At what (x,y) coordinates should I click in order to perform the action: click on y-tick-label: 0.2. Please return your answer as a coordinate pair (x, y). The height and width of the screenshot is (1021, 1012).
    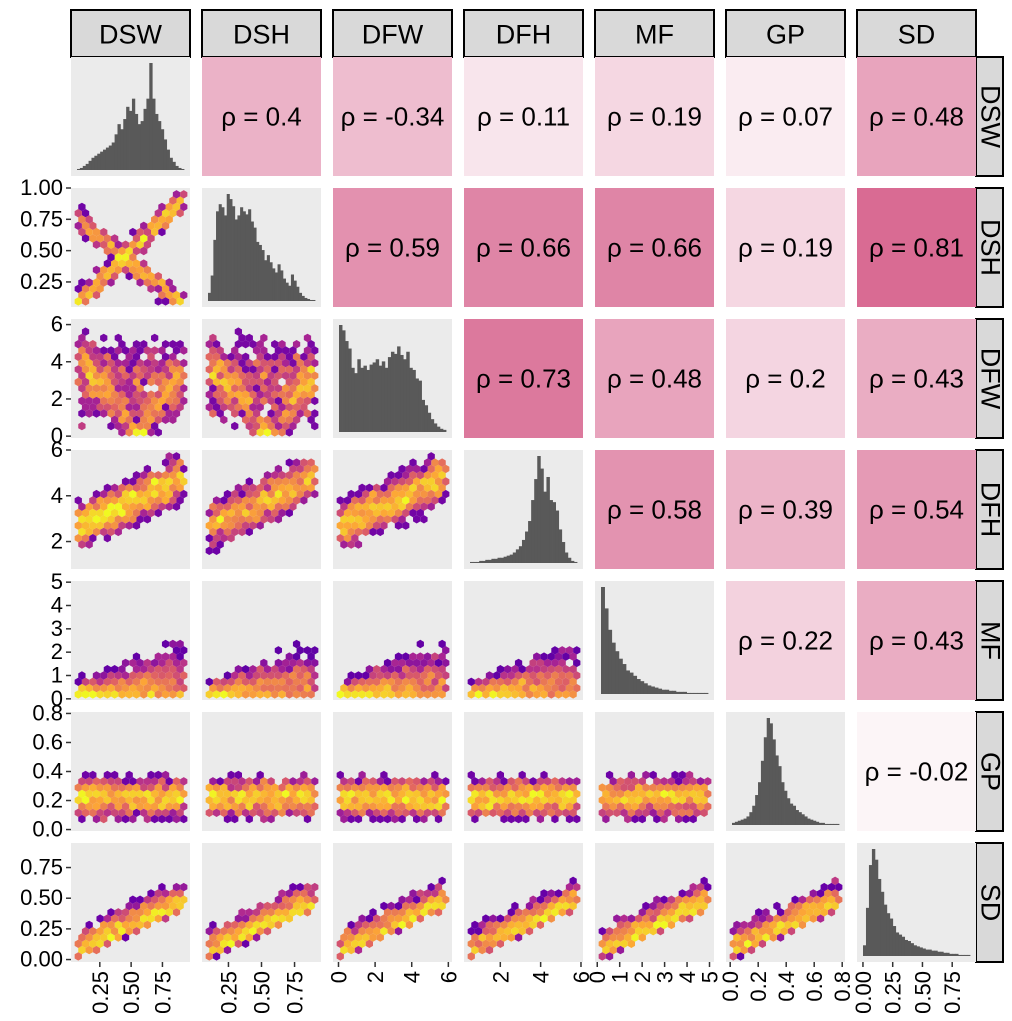
    Looking at the image, I should click on (47, 800).